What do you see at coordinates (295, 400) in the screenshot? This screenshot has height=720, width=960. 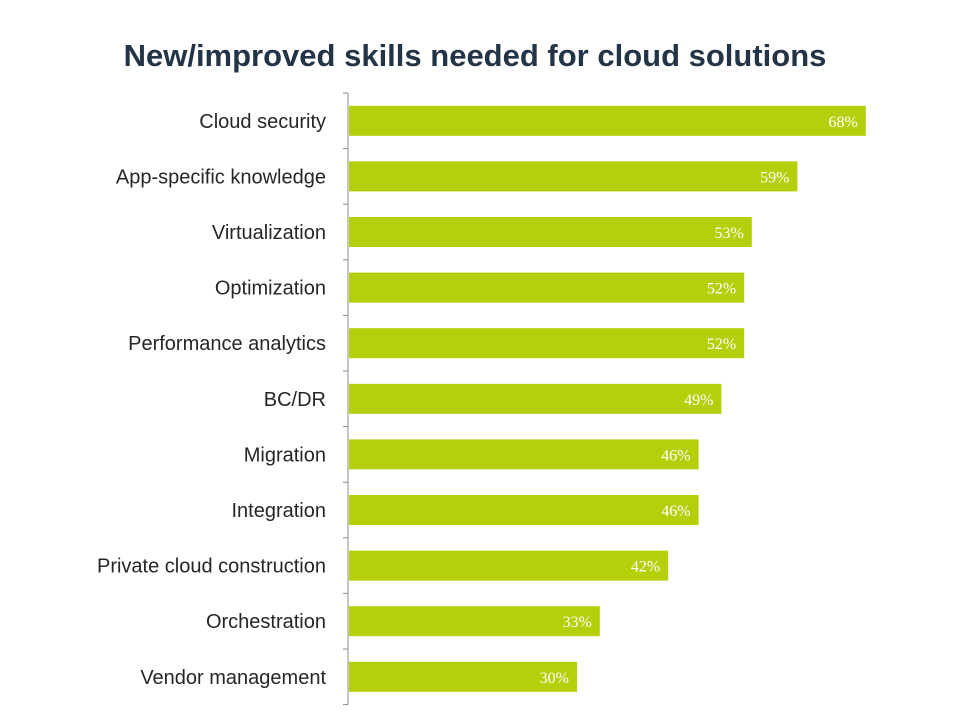 I see `category-label: BC/DR` at bounding box center [295, 400].